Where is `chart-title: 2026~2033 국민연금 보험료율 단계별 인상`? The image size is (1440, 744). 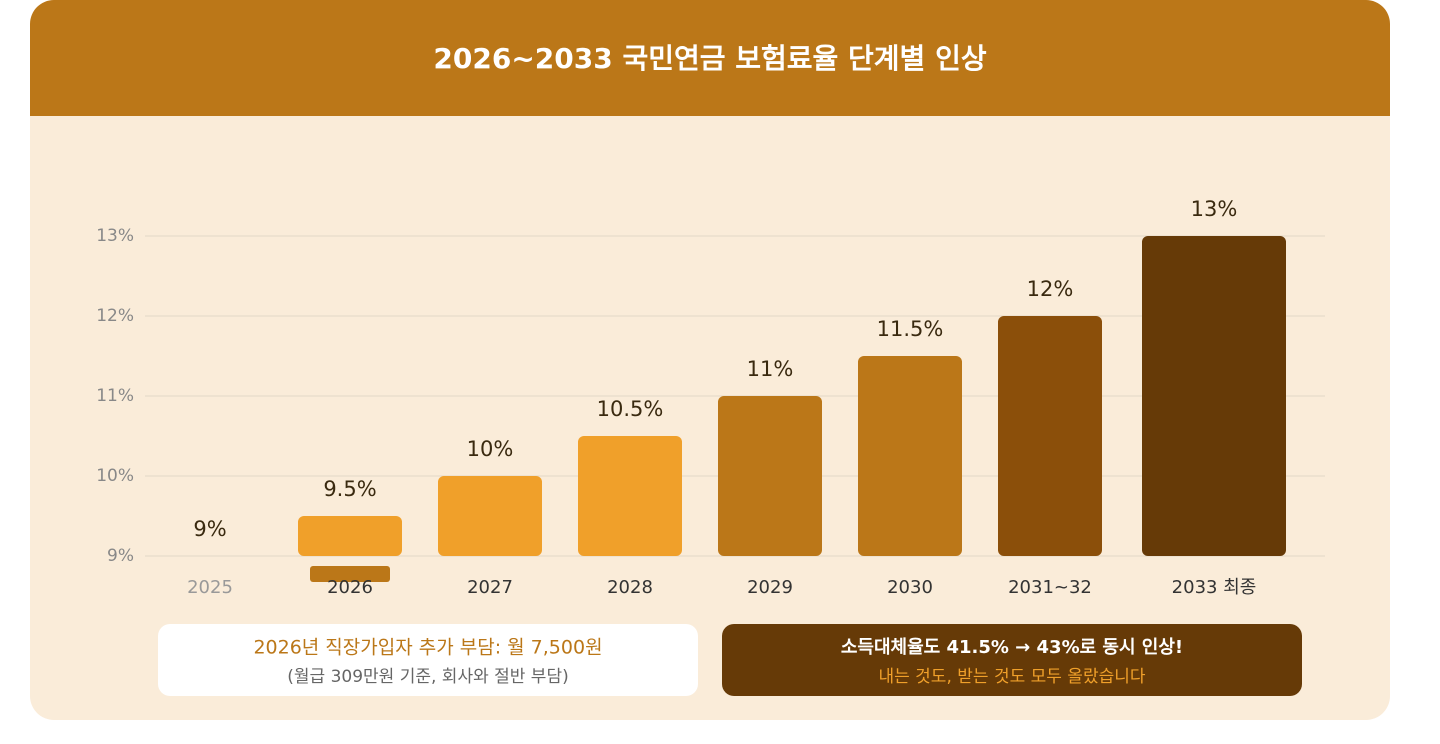
chart-title: 2026~2033 국민연금 보험료율 단계별 인상 is located at coordinates (709, 58).